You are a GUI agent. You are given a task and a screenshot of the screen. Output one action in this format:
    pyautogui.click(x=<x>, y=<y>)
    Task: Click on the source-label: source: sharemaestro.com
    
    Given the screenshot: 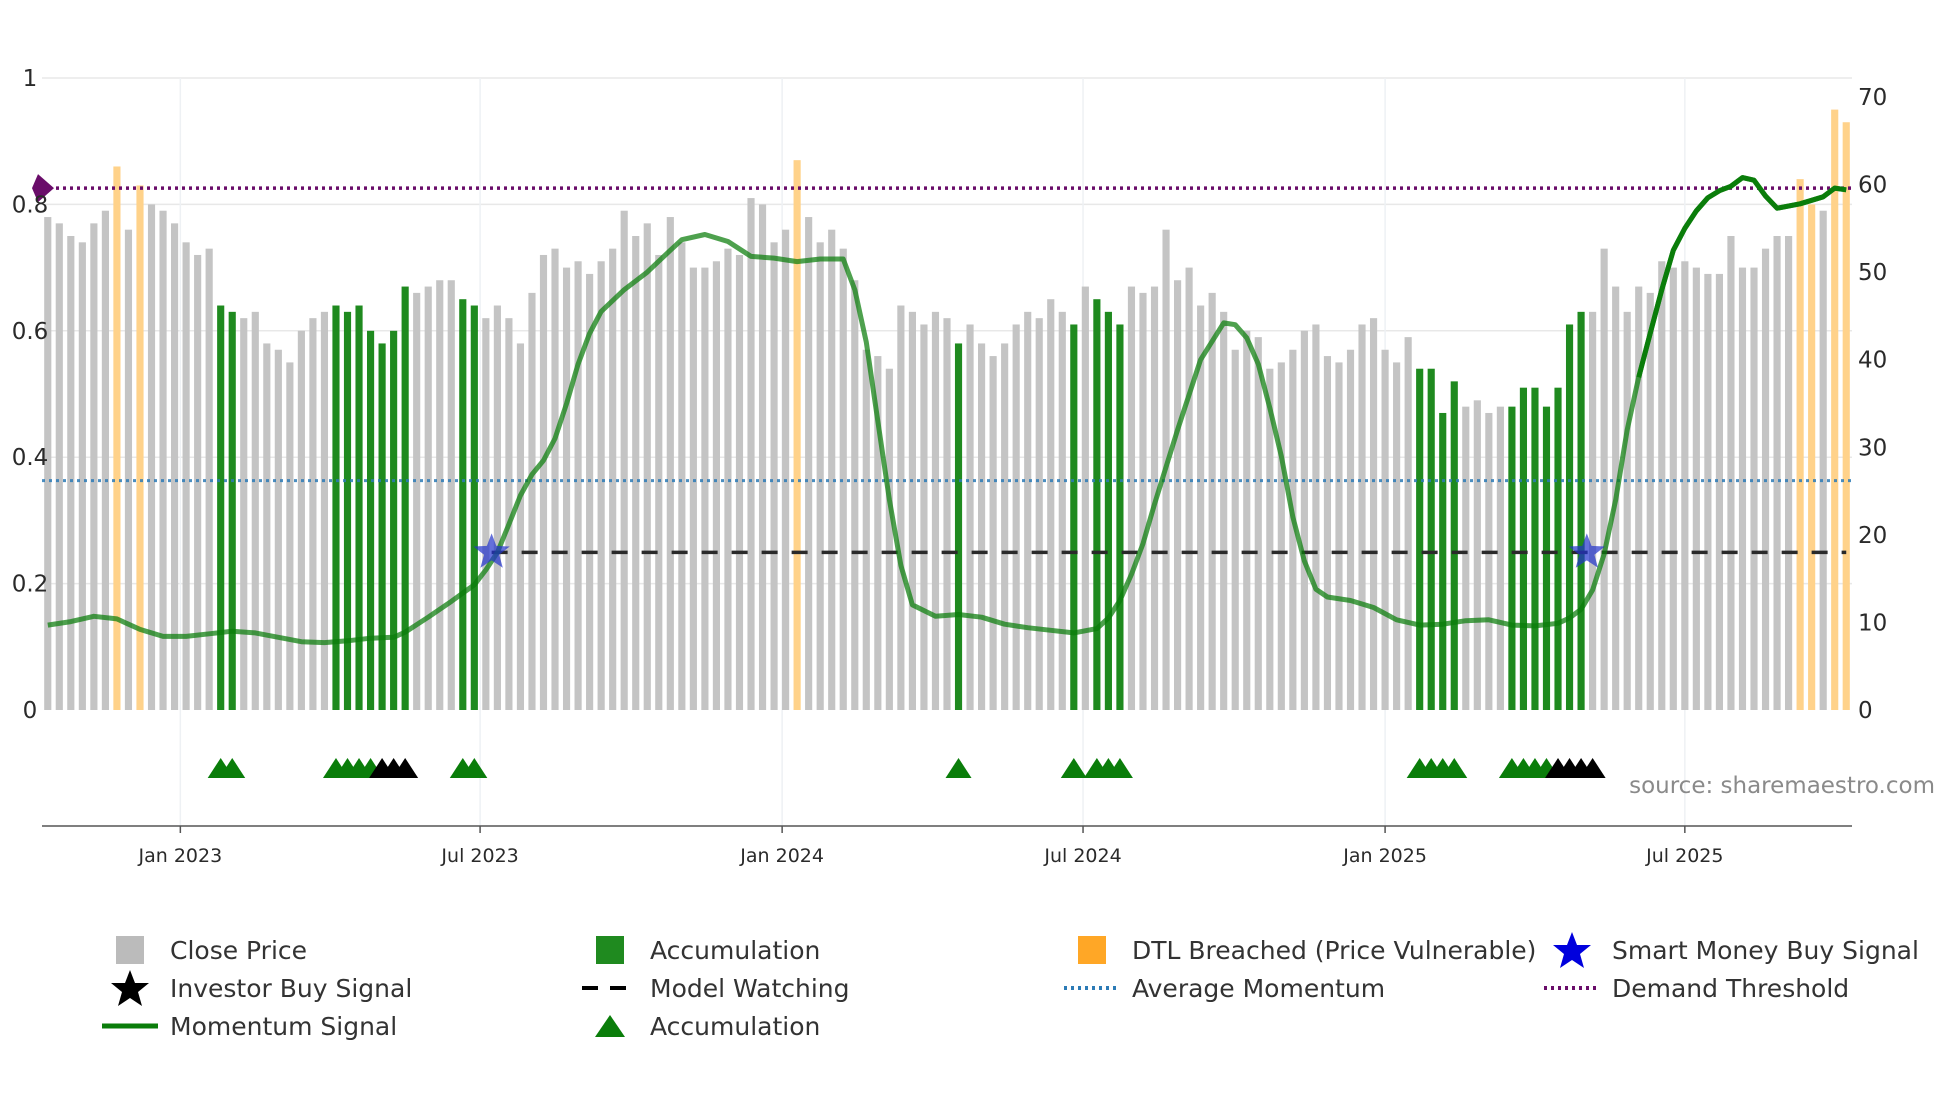 What is the action you would take?
    pyautogui.click(x=1782, y=786)
    